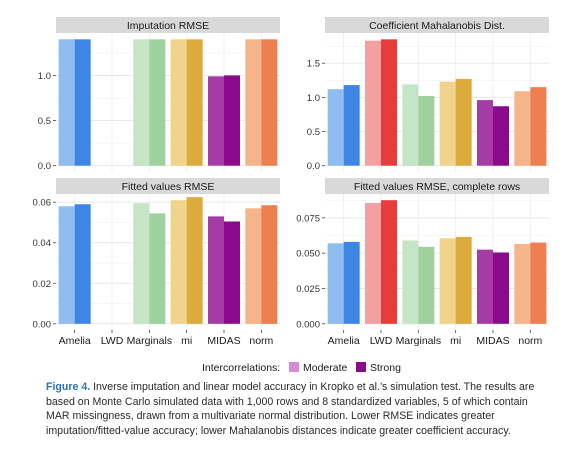 The height and width of the screenshot is (453, 573). Describe the element at coordinates (68, 387) in the screenshot. I see `caption-label: Figure 4.` at that location.